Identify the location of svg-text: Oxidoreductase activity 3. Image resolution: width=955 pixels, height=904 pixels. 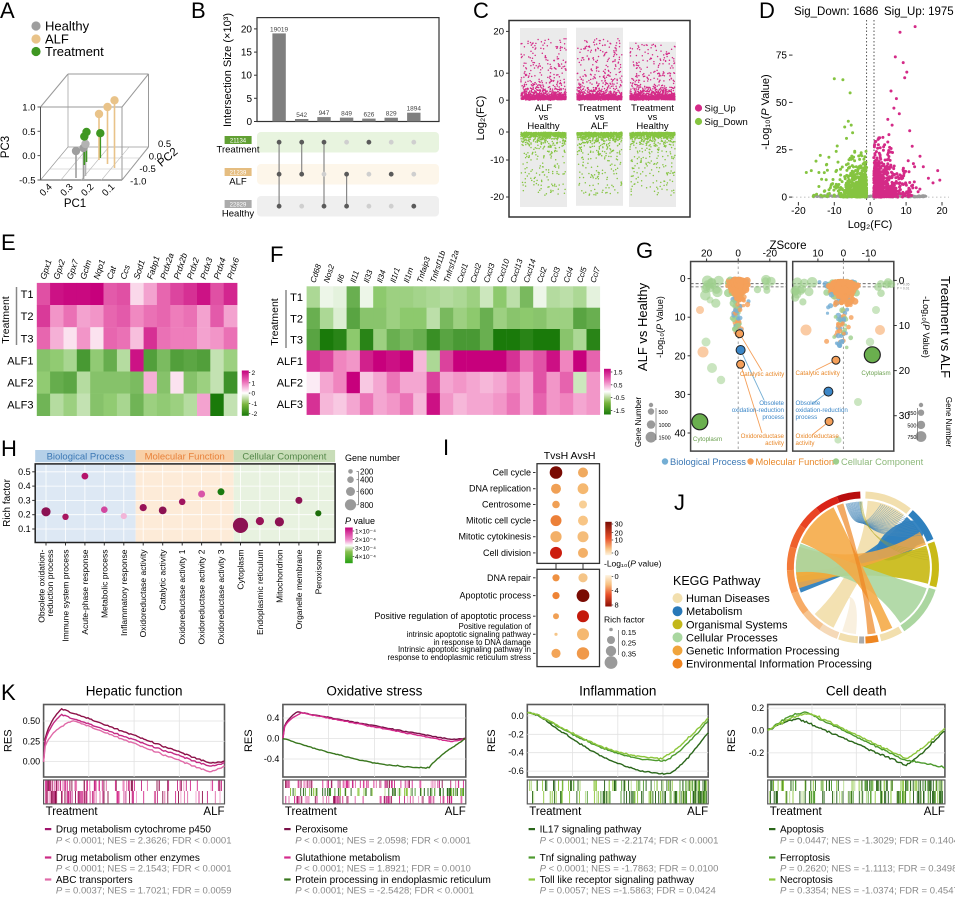
(221, 596).